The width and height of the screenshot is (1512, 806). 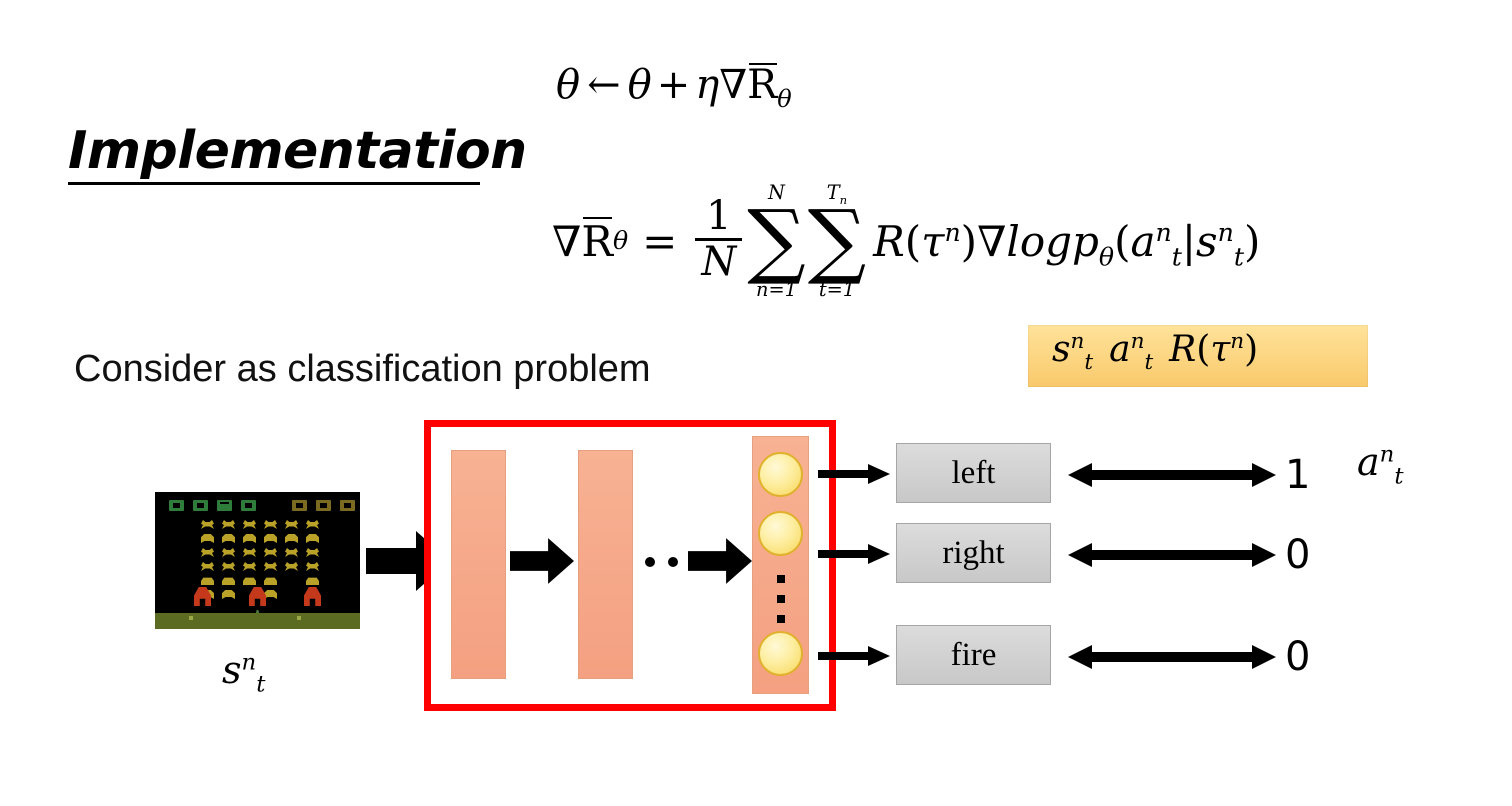 I want to click on summation-over-n: N ∑ n=1, so click(x=776, y=241).